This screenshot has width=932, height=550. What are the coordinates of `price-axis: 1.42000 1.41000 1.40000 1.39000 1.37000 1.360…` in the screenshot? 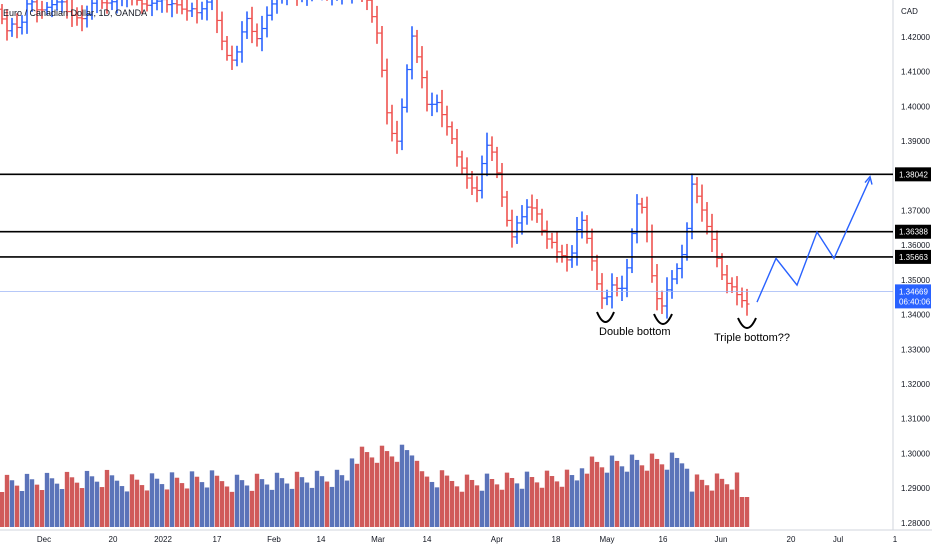 It's located at (915, 280).